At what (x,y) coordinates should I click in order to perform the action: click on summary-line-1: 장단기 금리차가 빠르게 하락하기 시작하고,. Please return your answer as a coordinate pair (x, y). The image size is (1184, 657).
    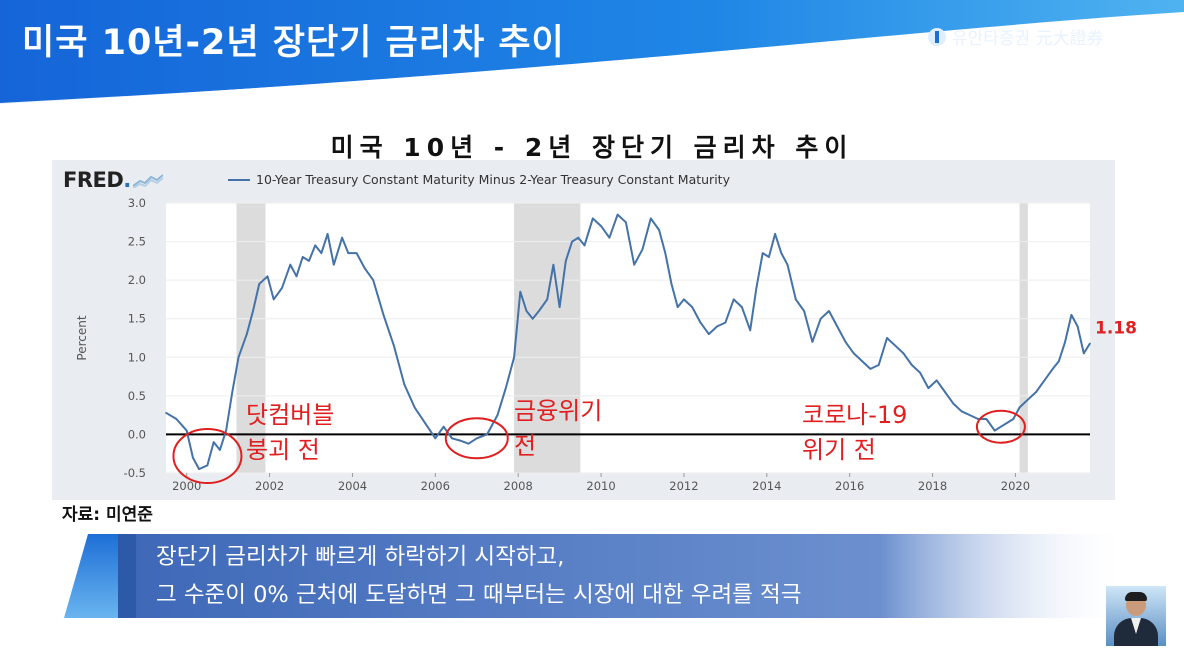
    Looking at the image, I should click on (360, 557).